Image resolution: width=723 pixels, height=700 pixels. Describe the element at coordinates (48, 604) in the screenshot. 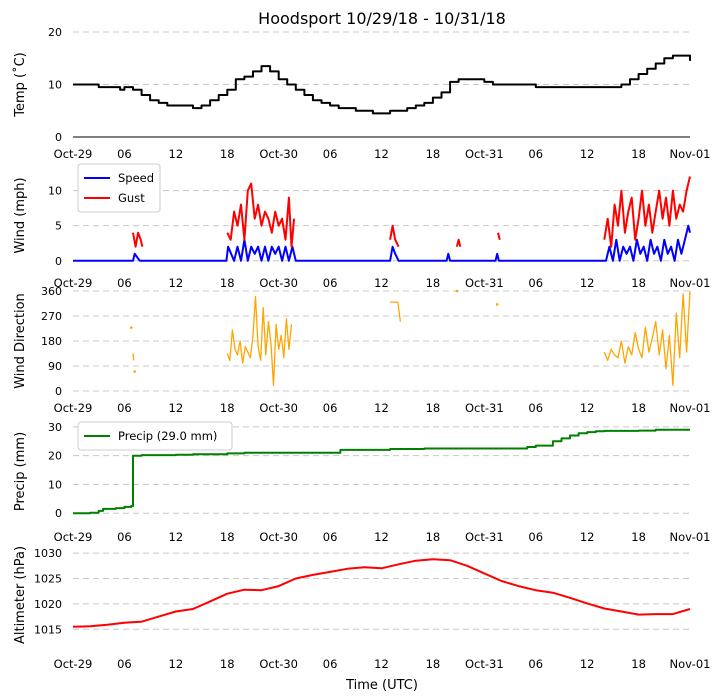

I see `altimeter-ytick-label: 1020` at that location.